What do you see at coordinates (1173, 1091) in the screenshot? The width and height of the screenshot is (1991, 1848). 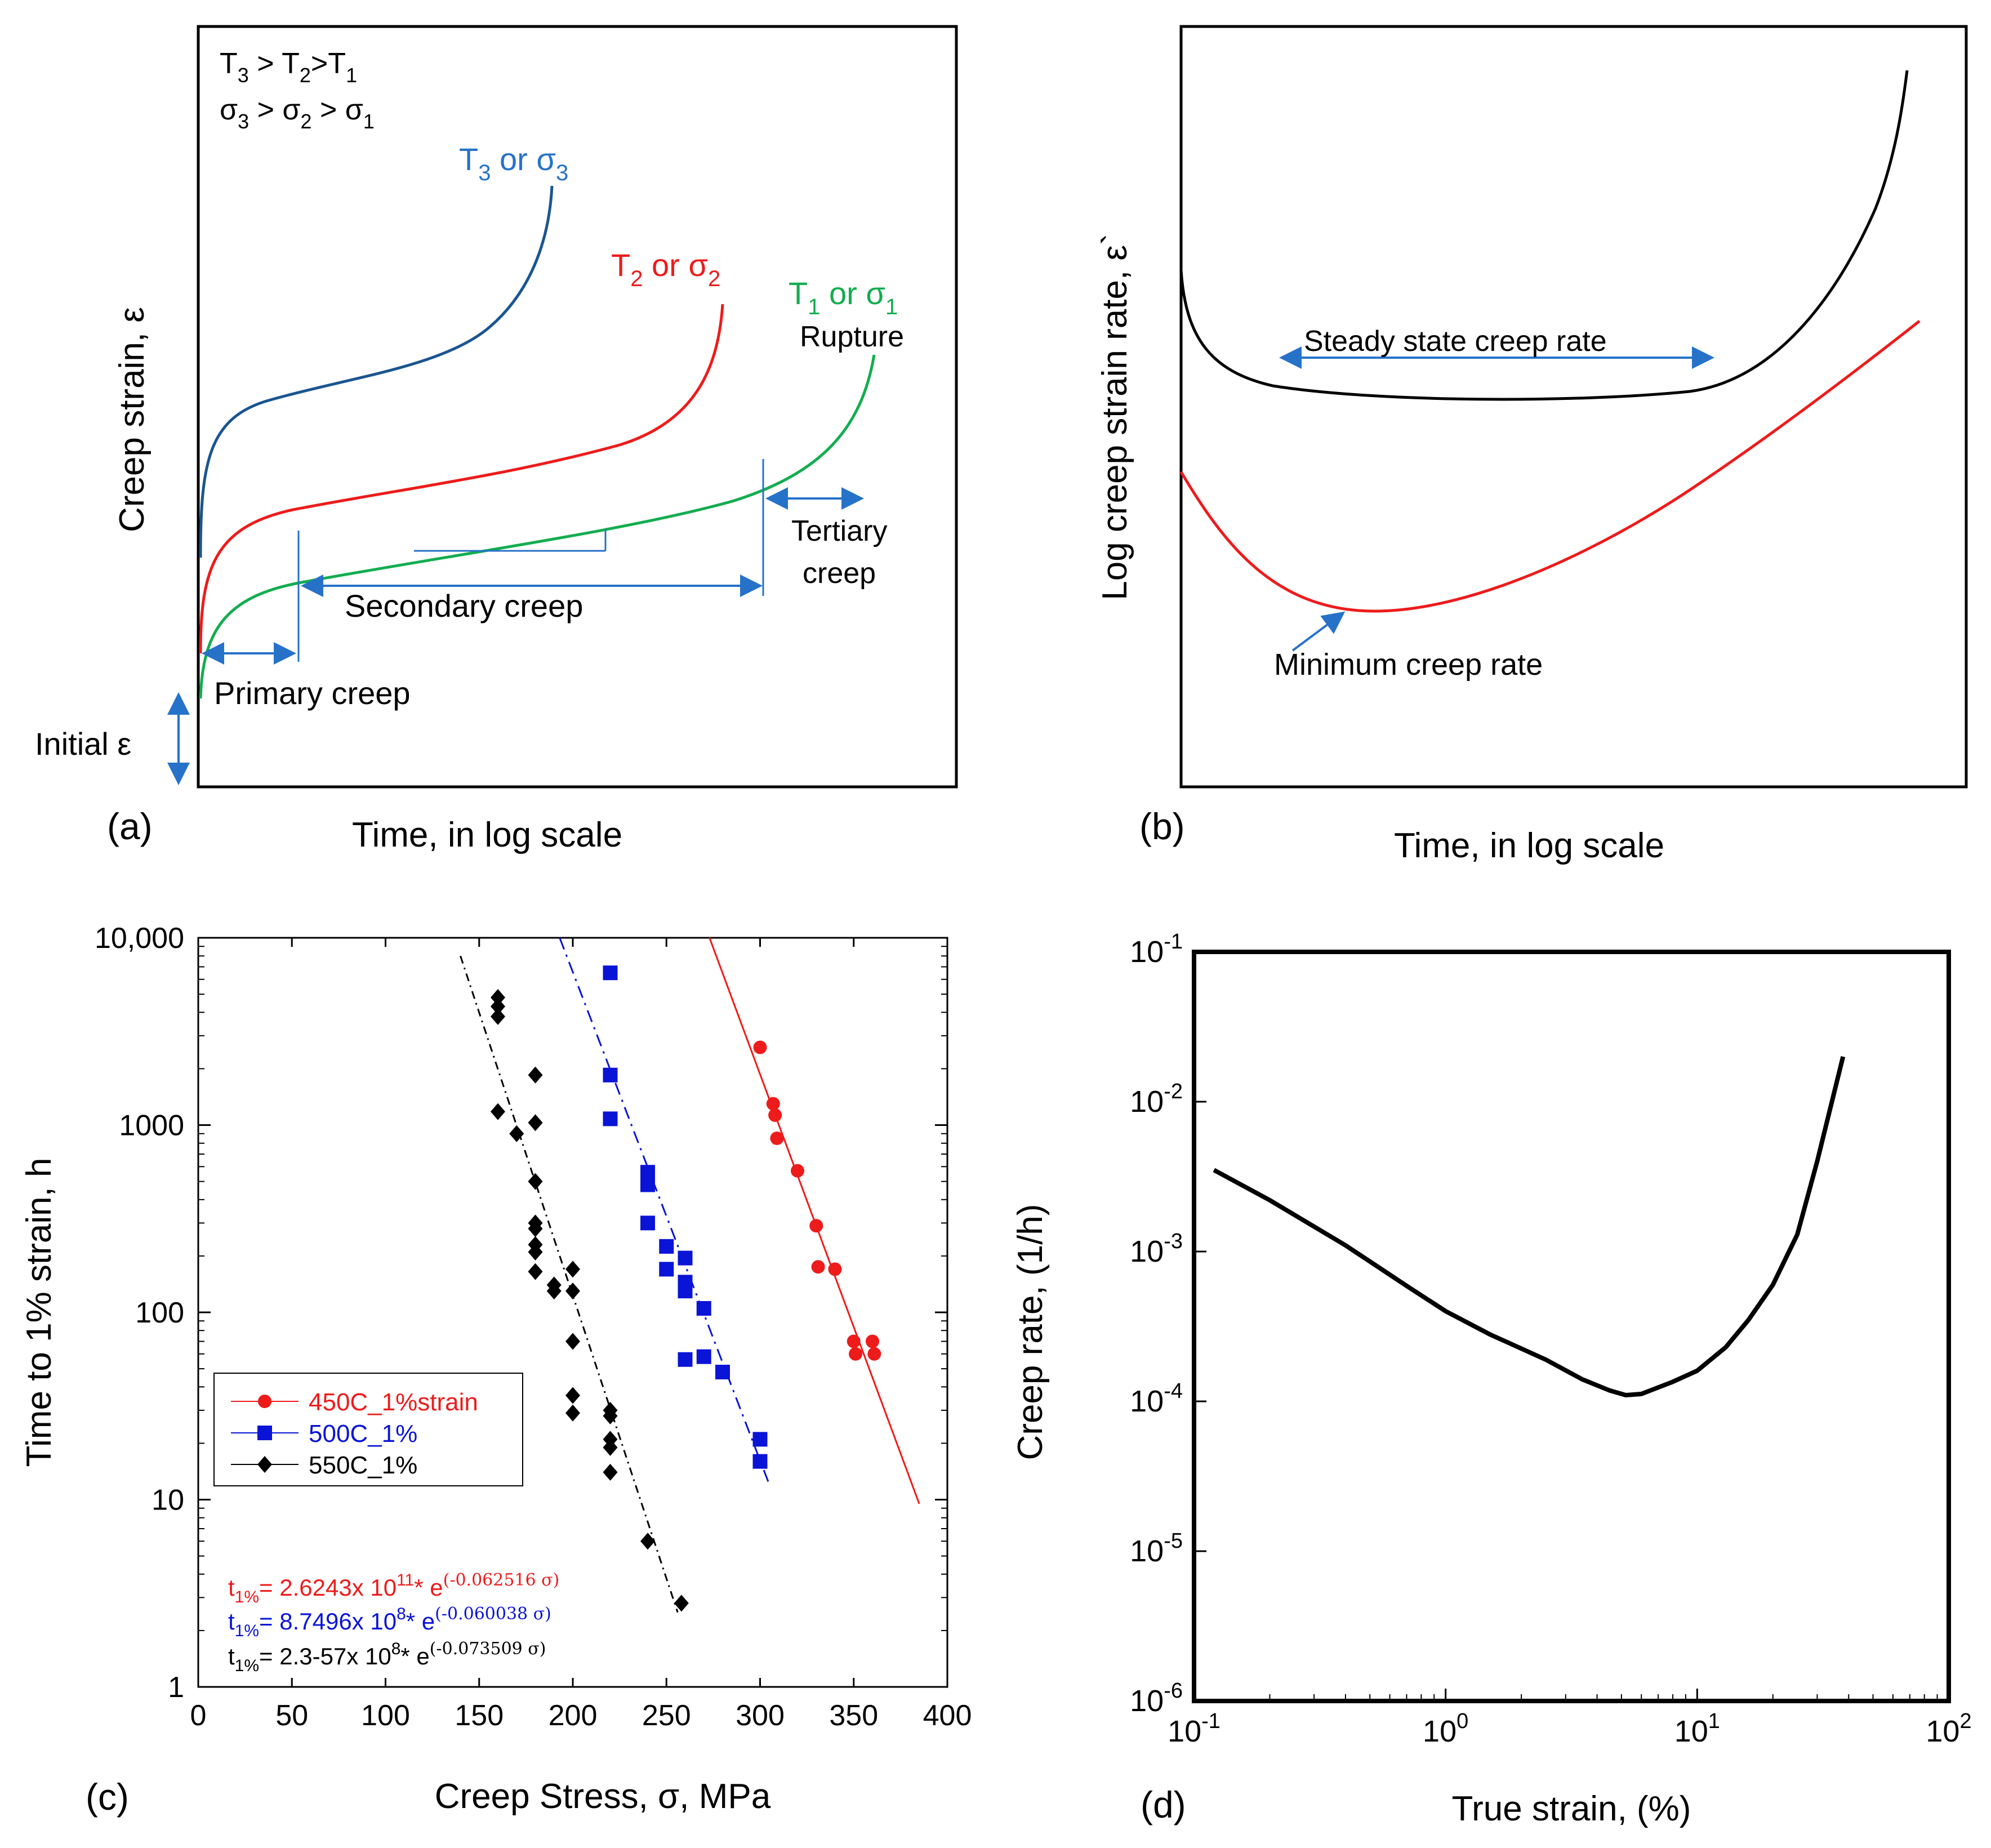 I see `tick-exp: -2` at bounding box center [1173, 1091].